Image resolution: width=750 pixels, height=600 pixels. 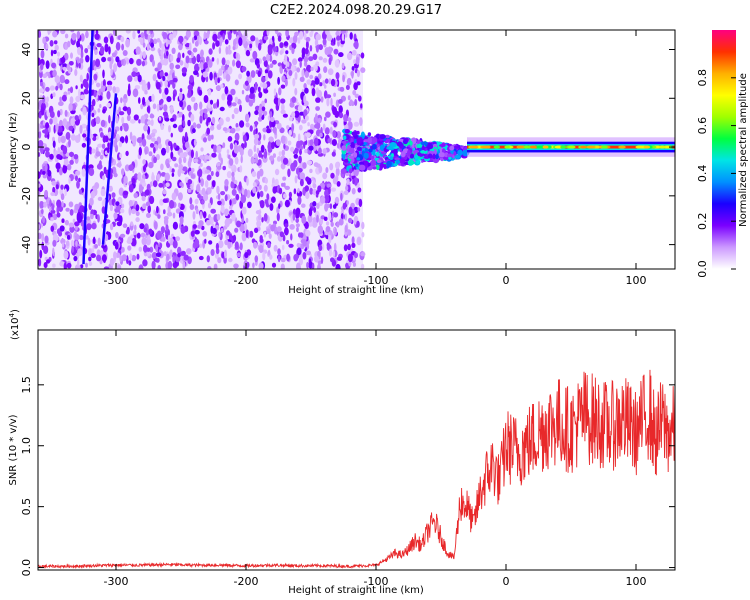 I want to click on colorbar-tick-label-4: 0.8, so click(x=702, y=78).